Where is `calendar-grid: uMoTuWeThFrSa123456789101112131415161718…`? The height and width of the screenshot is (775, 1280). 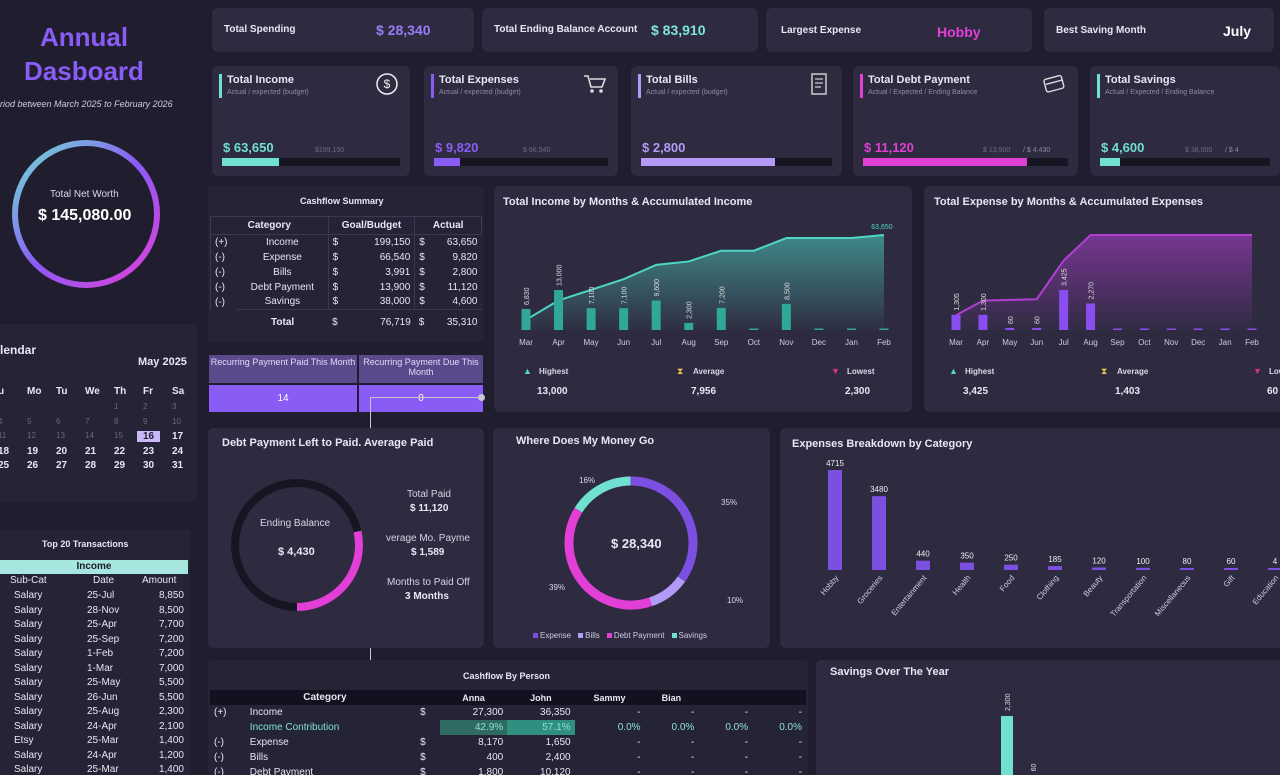 calendar-grid: uMoTuWeThFrSa123456789101112131415161718… is located at coordinates (95, 431).